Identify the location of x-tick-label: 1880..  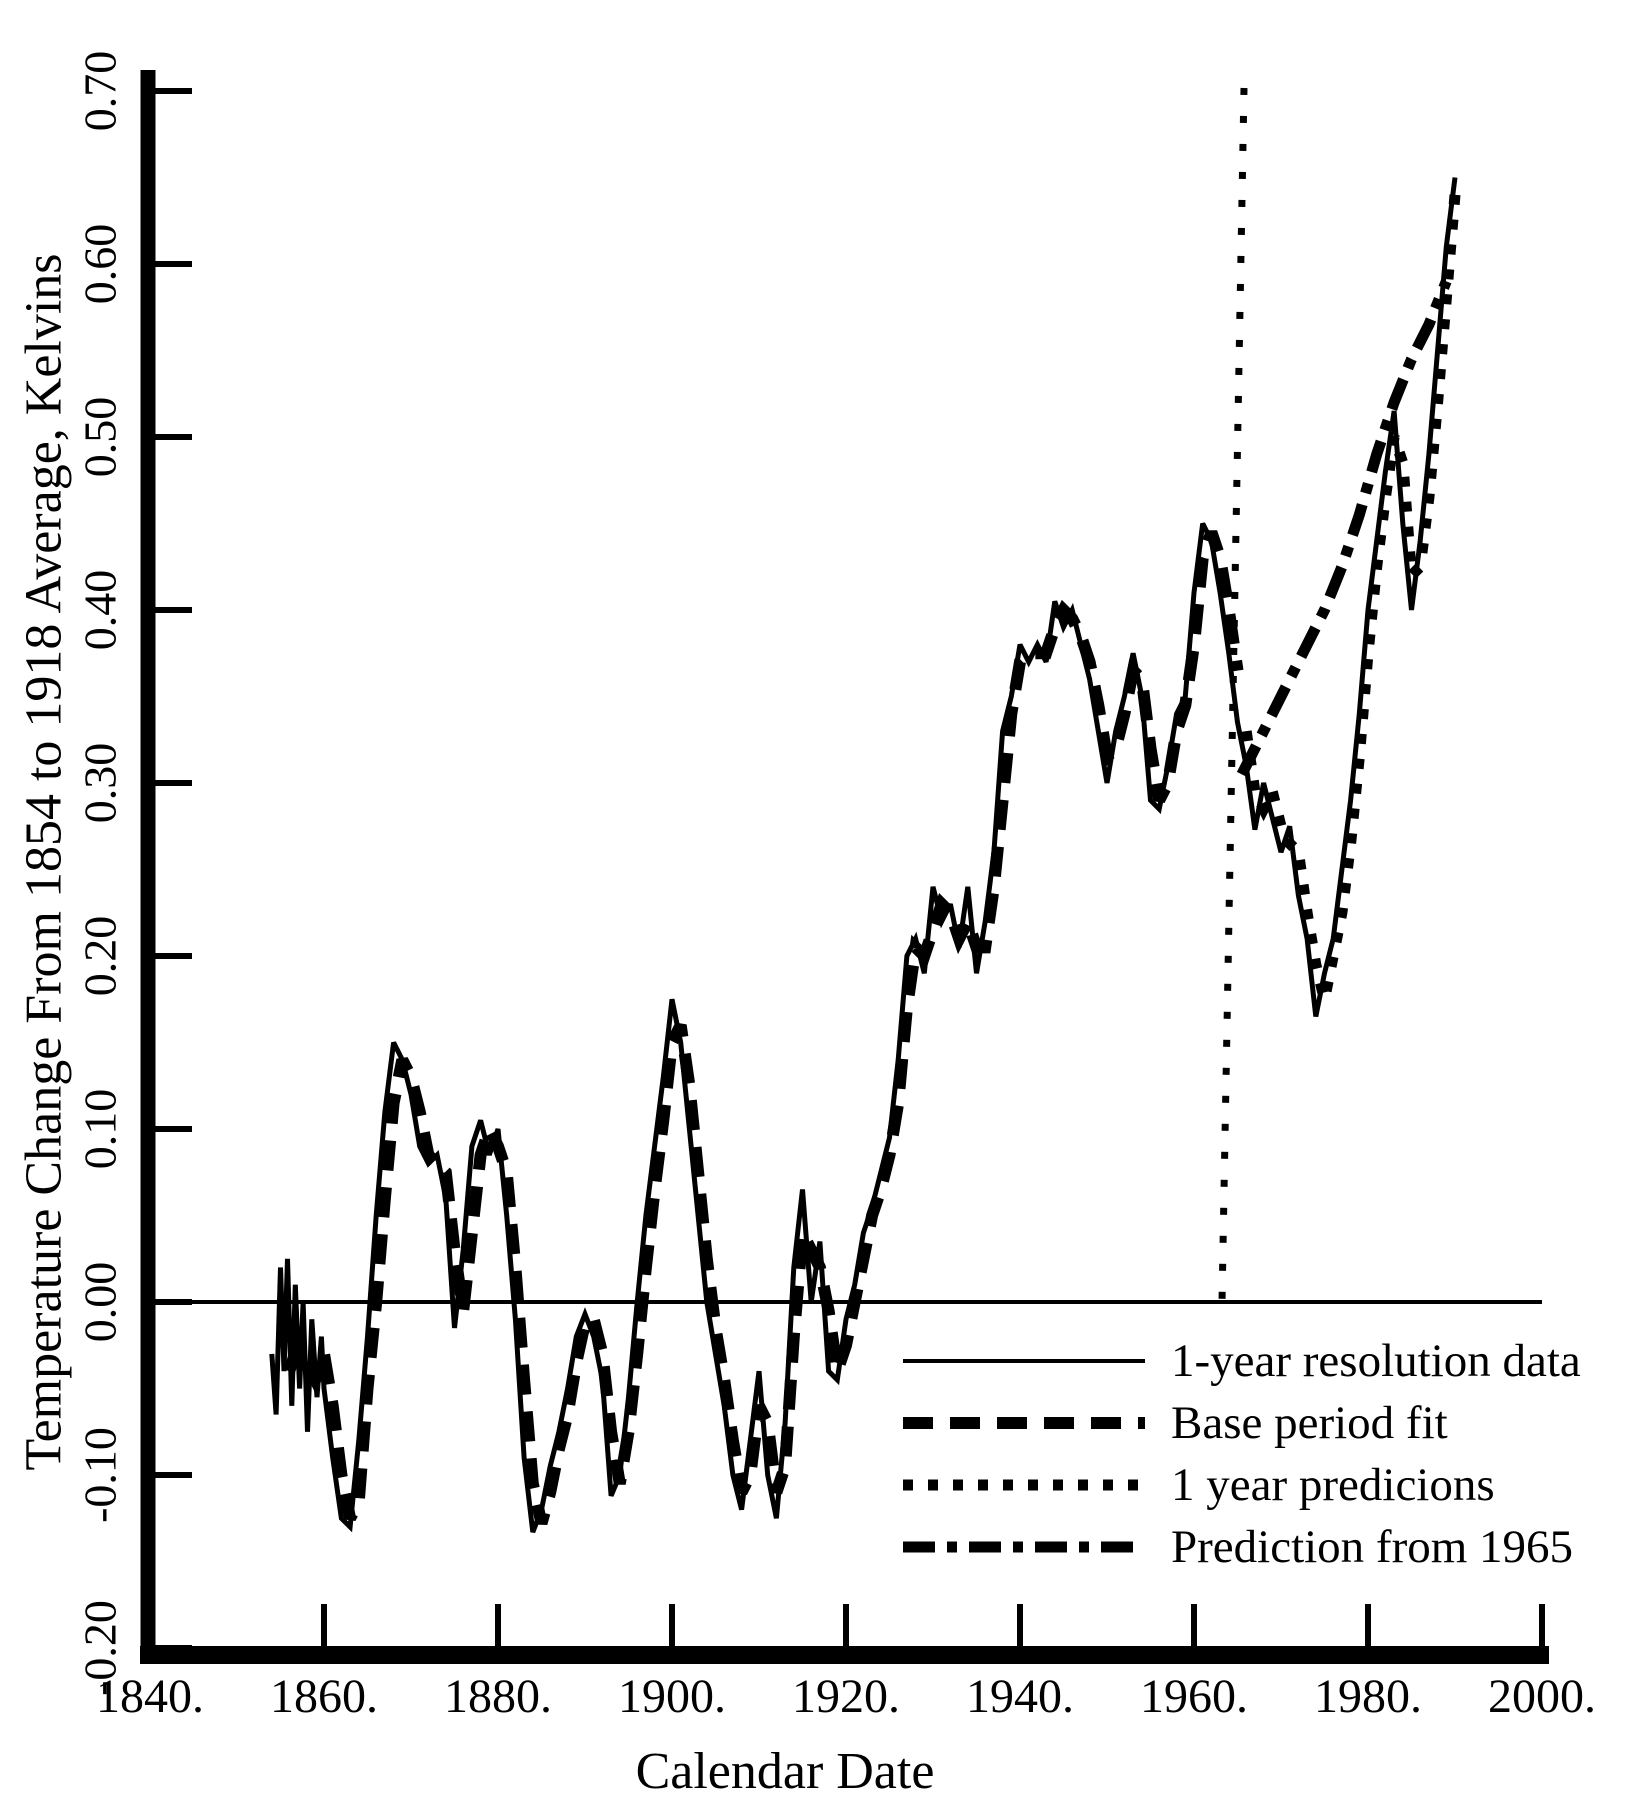
(498, 1696).